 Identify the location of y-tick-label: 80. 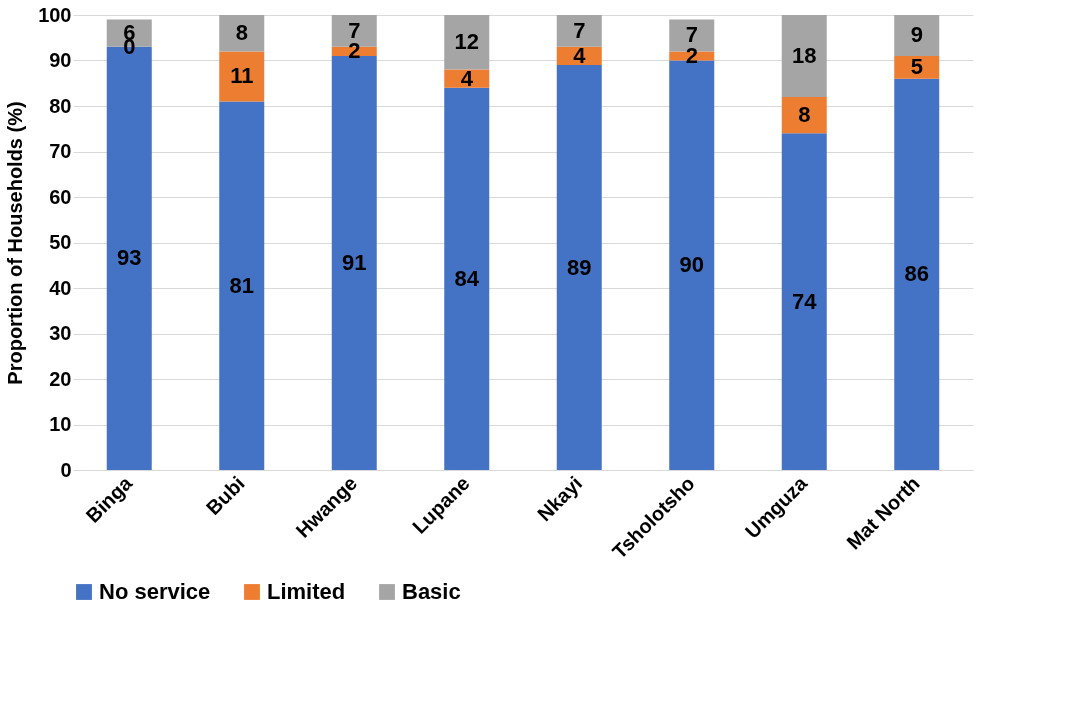
(60, 105).